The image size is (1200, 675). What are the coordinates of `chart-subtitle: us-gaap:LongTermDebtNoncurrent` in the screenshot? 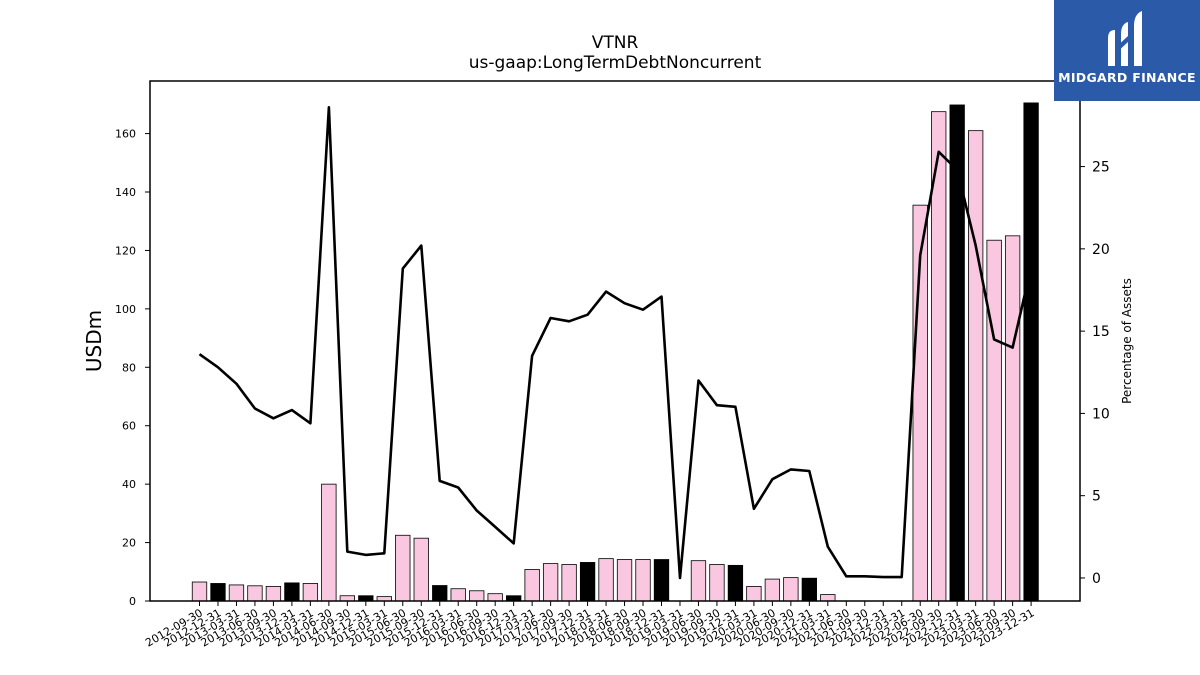 It's located at (615, 63).